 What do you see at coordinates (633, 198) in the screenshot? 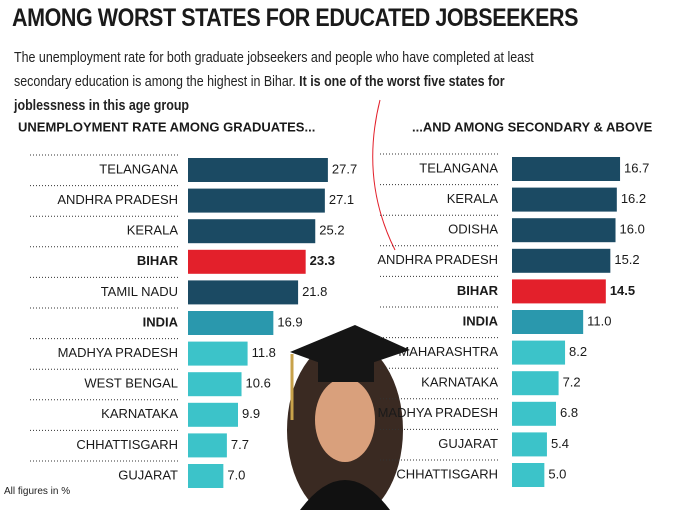
I see `value-label: 16.2` at bounding box center [633, 198].